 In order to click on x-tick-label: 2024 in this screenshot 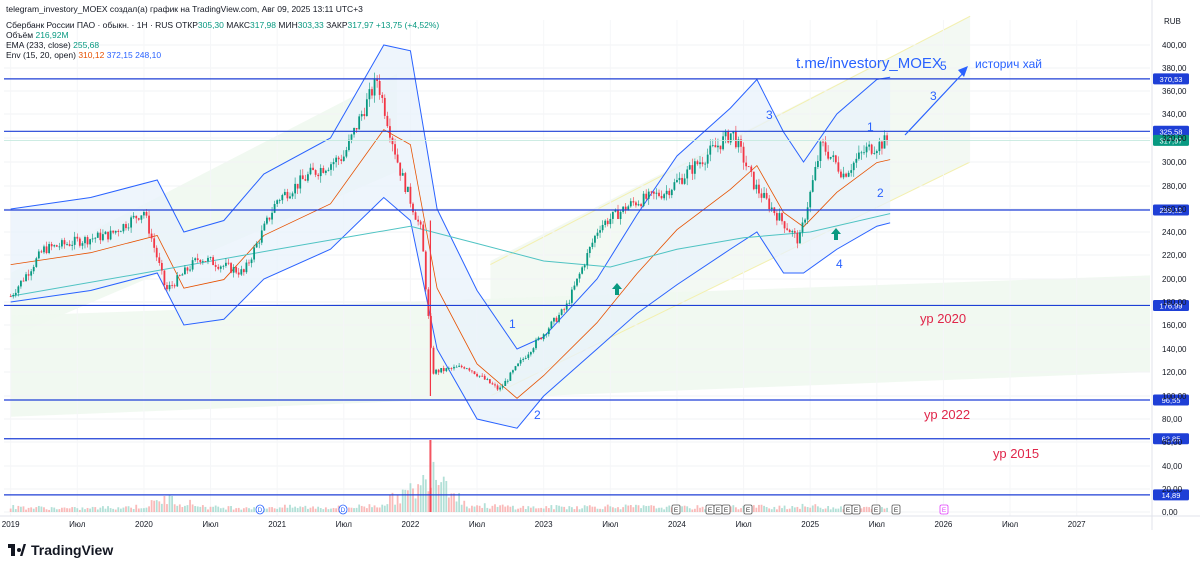, I will do `click(677, 524)`.